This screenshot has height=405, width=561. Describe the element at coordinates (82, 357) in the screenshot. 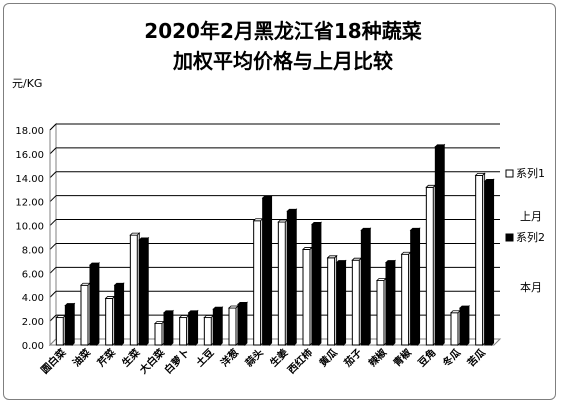

I see `x-category-label: 油菜` at that location.